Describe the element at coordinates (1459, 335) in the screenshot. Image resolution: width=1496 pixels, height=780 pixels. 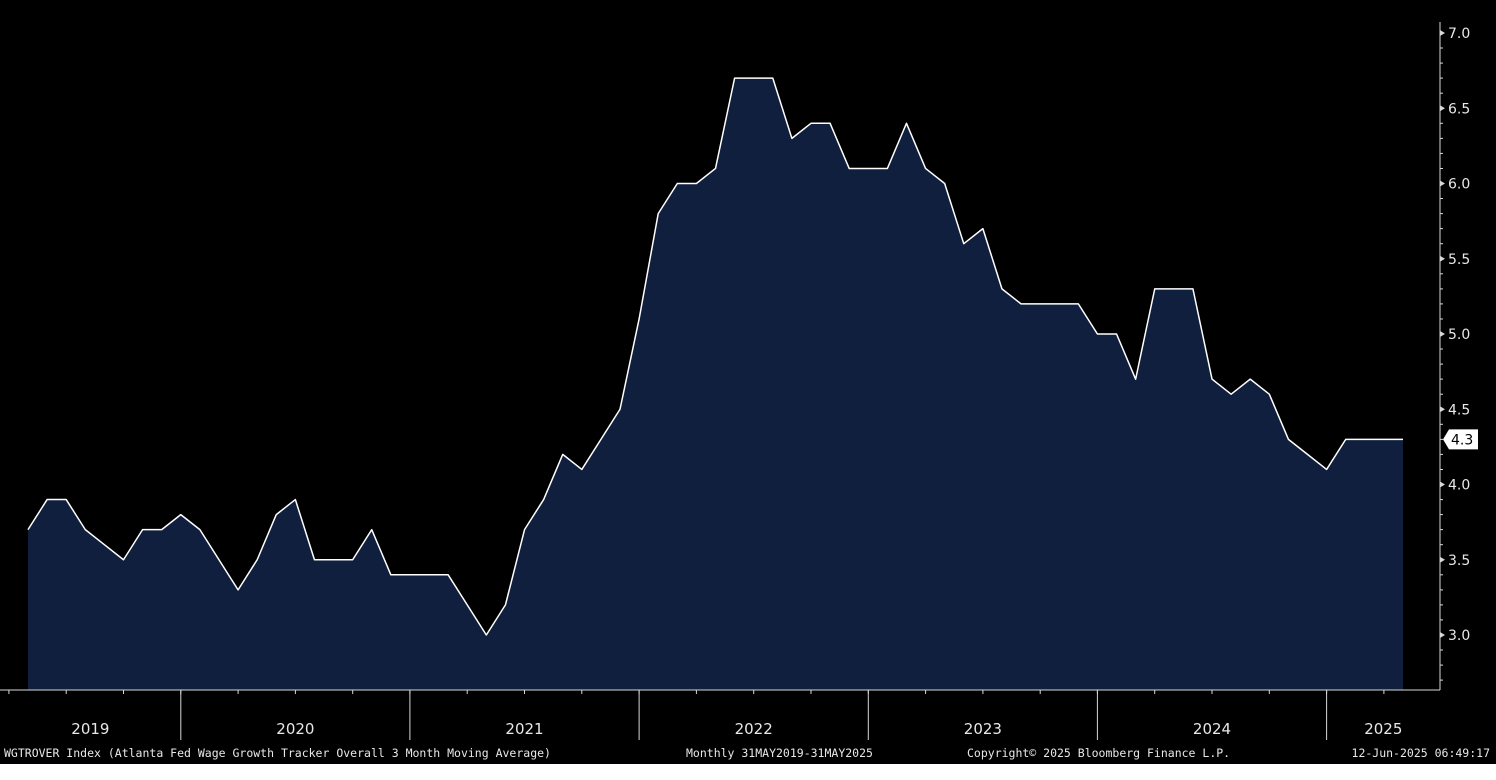
I see `y-tick-label: 5.0` at that location.